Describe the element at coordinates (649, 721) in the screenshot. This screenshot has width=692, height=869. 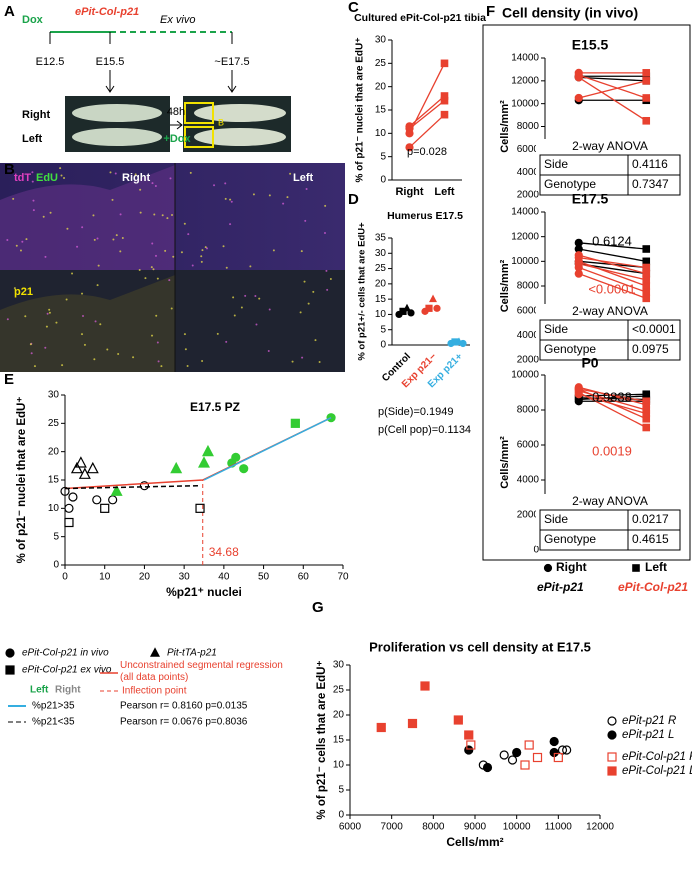
I see `legend-label: ePit-p21 R` at that location.